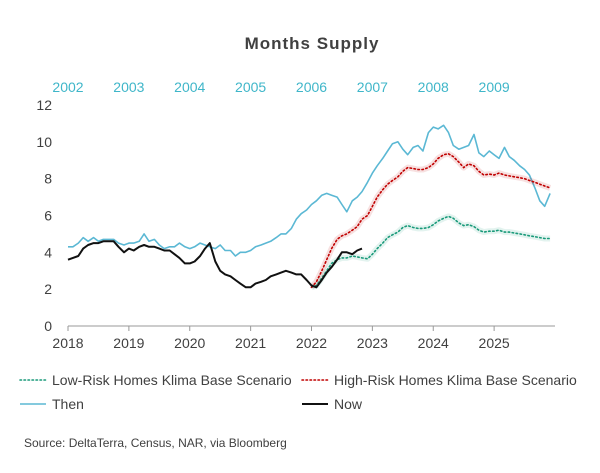 The height and width of the screenshot is (473, 600). What do you see at coordinates (250, 343) in the screenshot?
I see `x-tick-label: 2021` at bounding box center [250, 343].